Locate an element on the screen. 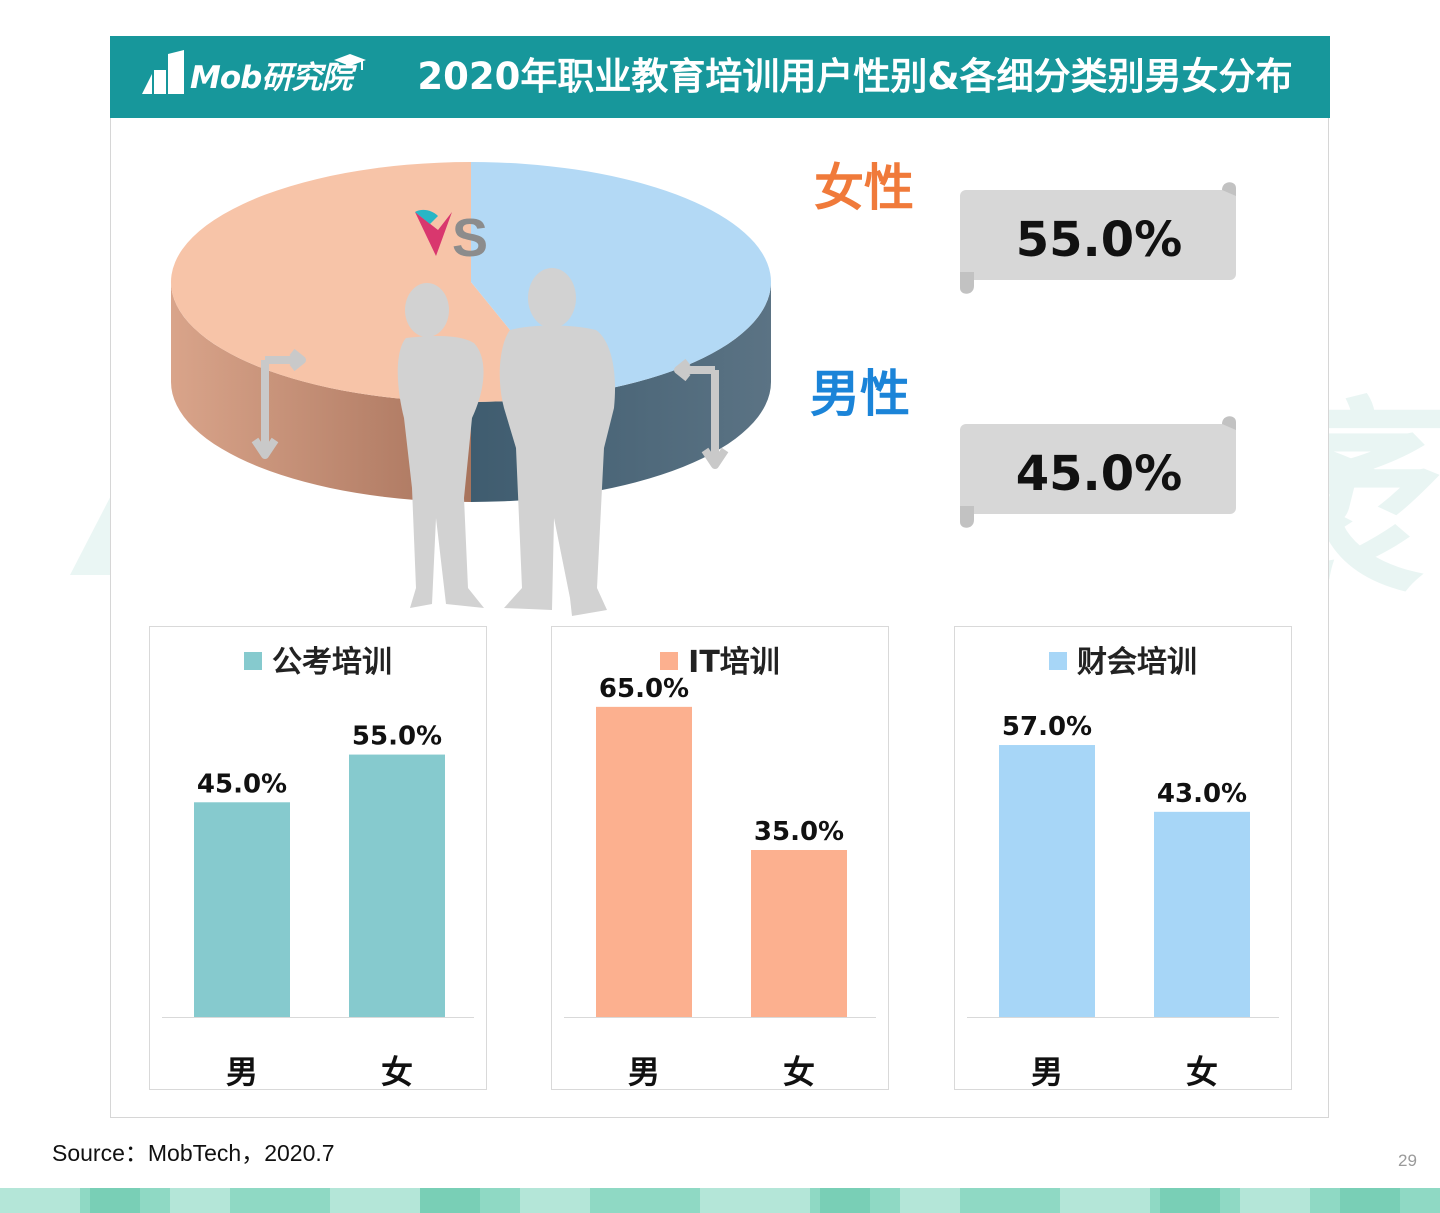  legend-caikuai: 财会培训 is located at coordinates (1123, 663).